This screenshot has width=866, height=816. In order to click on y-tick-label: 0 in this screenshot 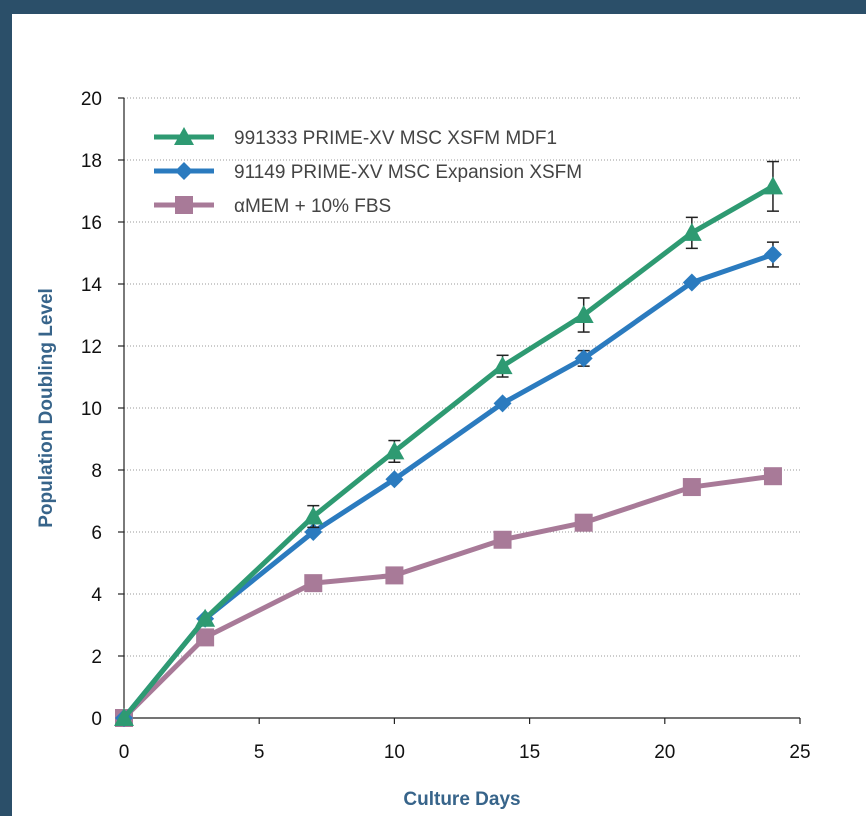, I will do `click(96, 719)`.